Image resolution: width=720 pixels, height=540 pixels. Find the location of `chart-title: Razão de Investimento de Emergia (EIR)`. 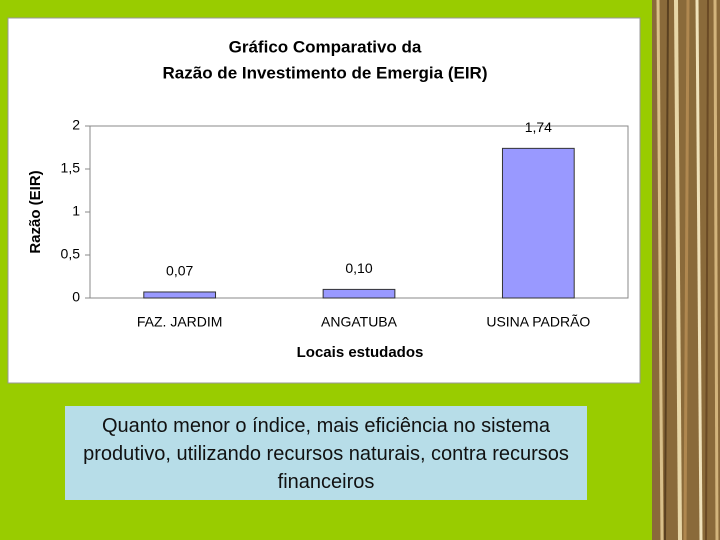

chart-title: Razão de Investimento de Emergia (EIR) is located at coordinates (325, 72).